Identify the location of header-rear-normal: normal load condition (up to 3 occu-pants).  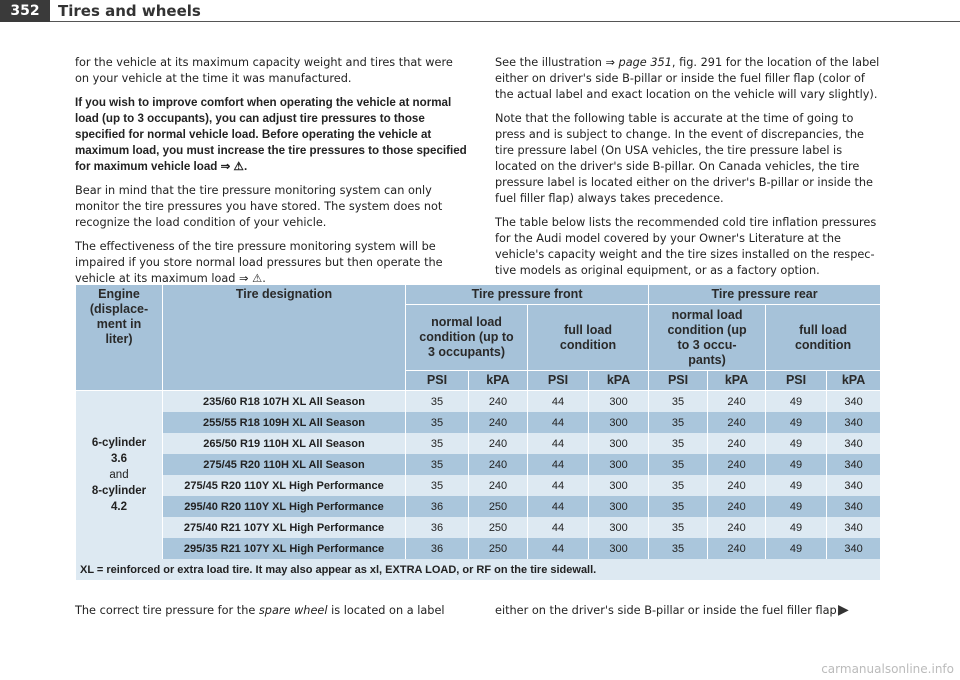
(707, 337).